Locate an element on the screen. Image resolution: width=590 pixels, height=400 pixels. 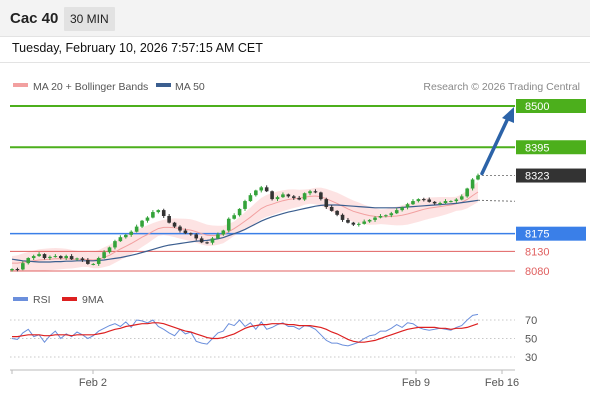
target-arrow-head is located at coordinates (508, 115).